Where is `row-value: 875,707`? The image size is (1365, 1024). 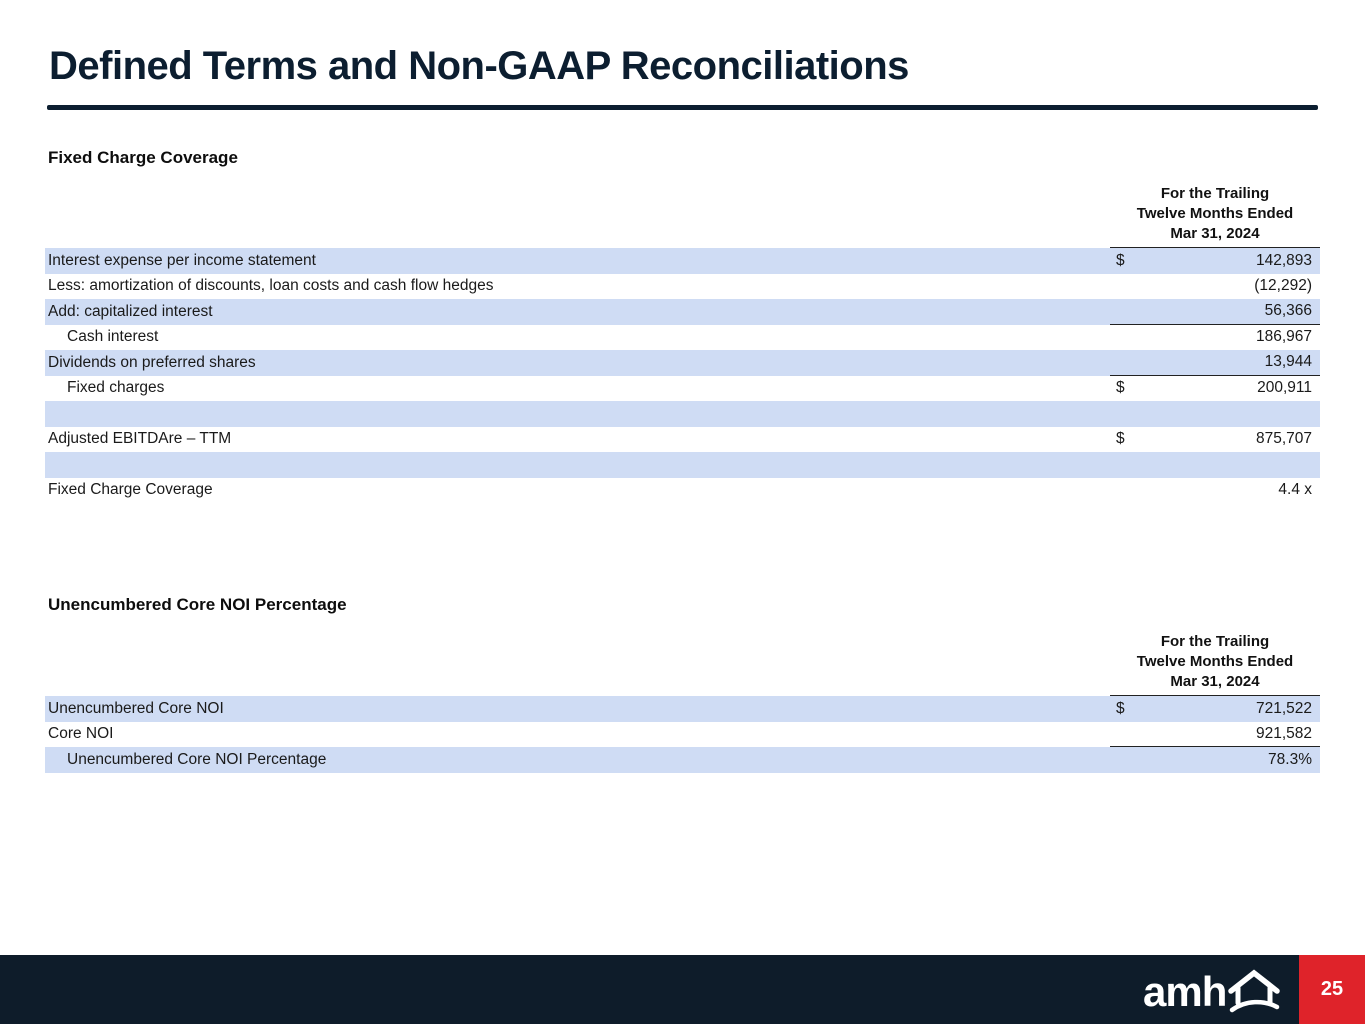 row-value: 875,707 is located at coordinates (1283, 439).